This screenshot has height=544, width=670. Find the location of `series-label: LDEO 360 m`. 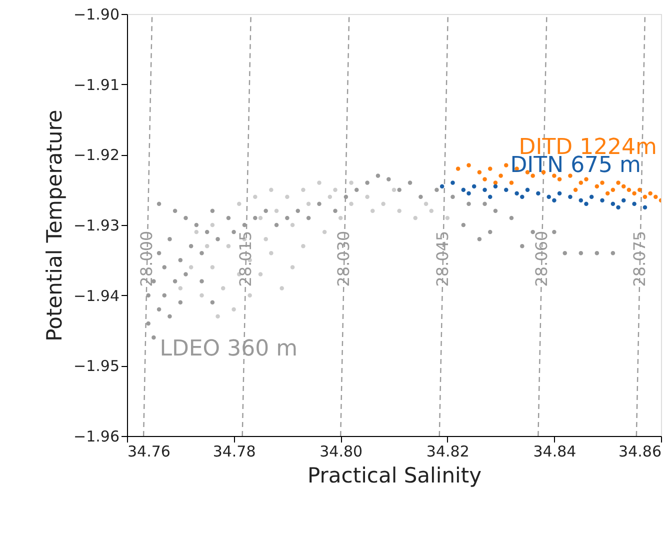

series-label: LDEO 360 m is located at coordinates (229, 349).